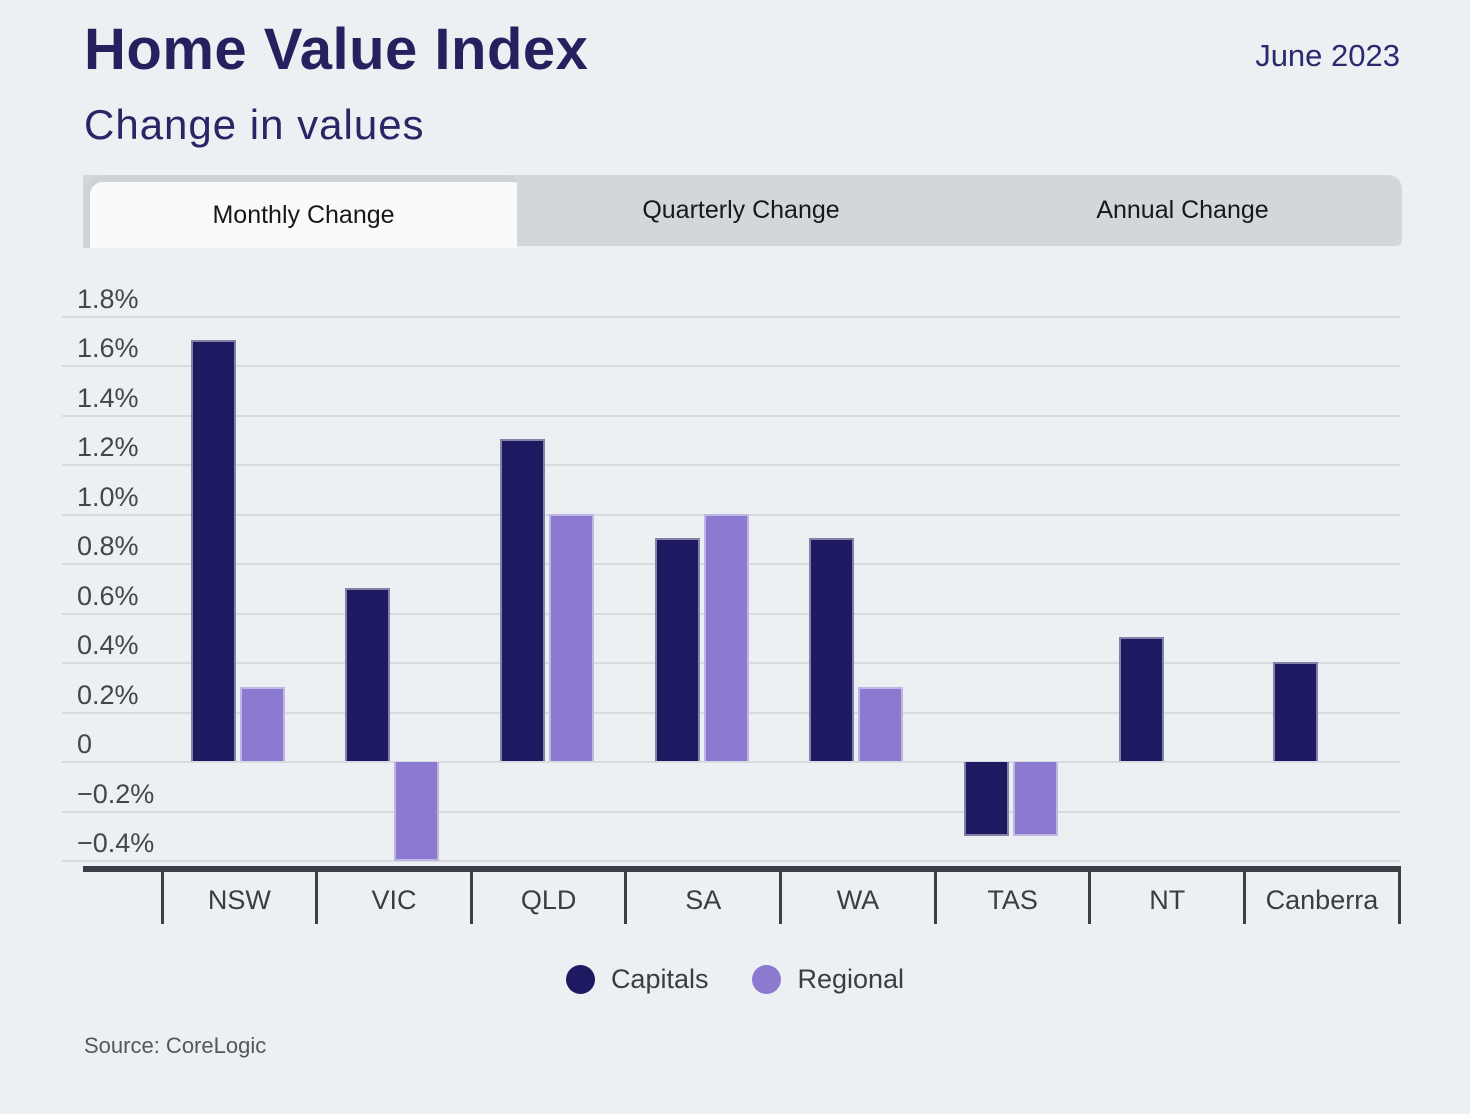 This screenshot has height=1114, width=1470. Describe the element at coordinates (1141, 699) in the screenshot. I see `bar-capitals-nt` at that location.